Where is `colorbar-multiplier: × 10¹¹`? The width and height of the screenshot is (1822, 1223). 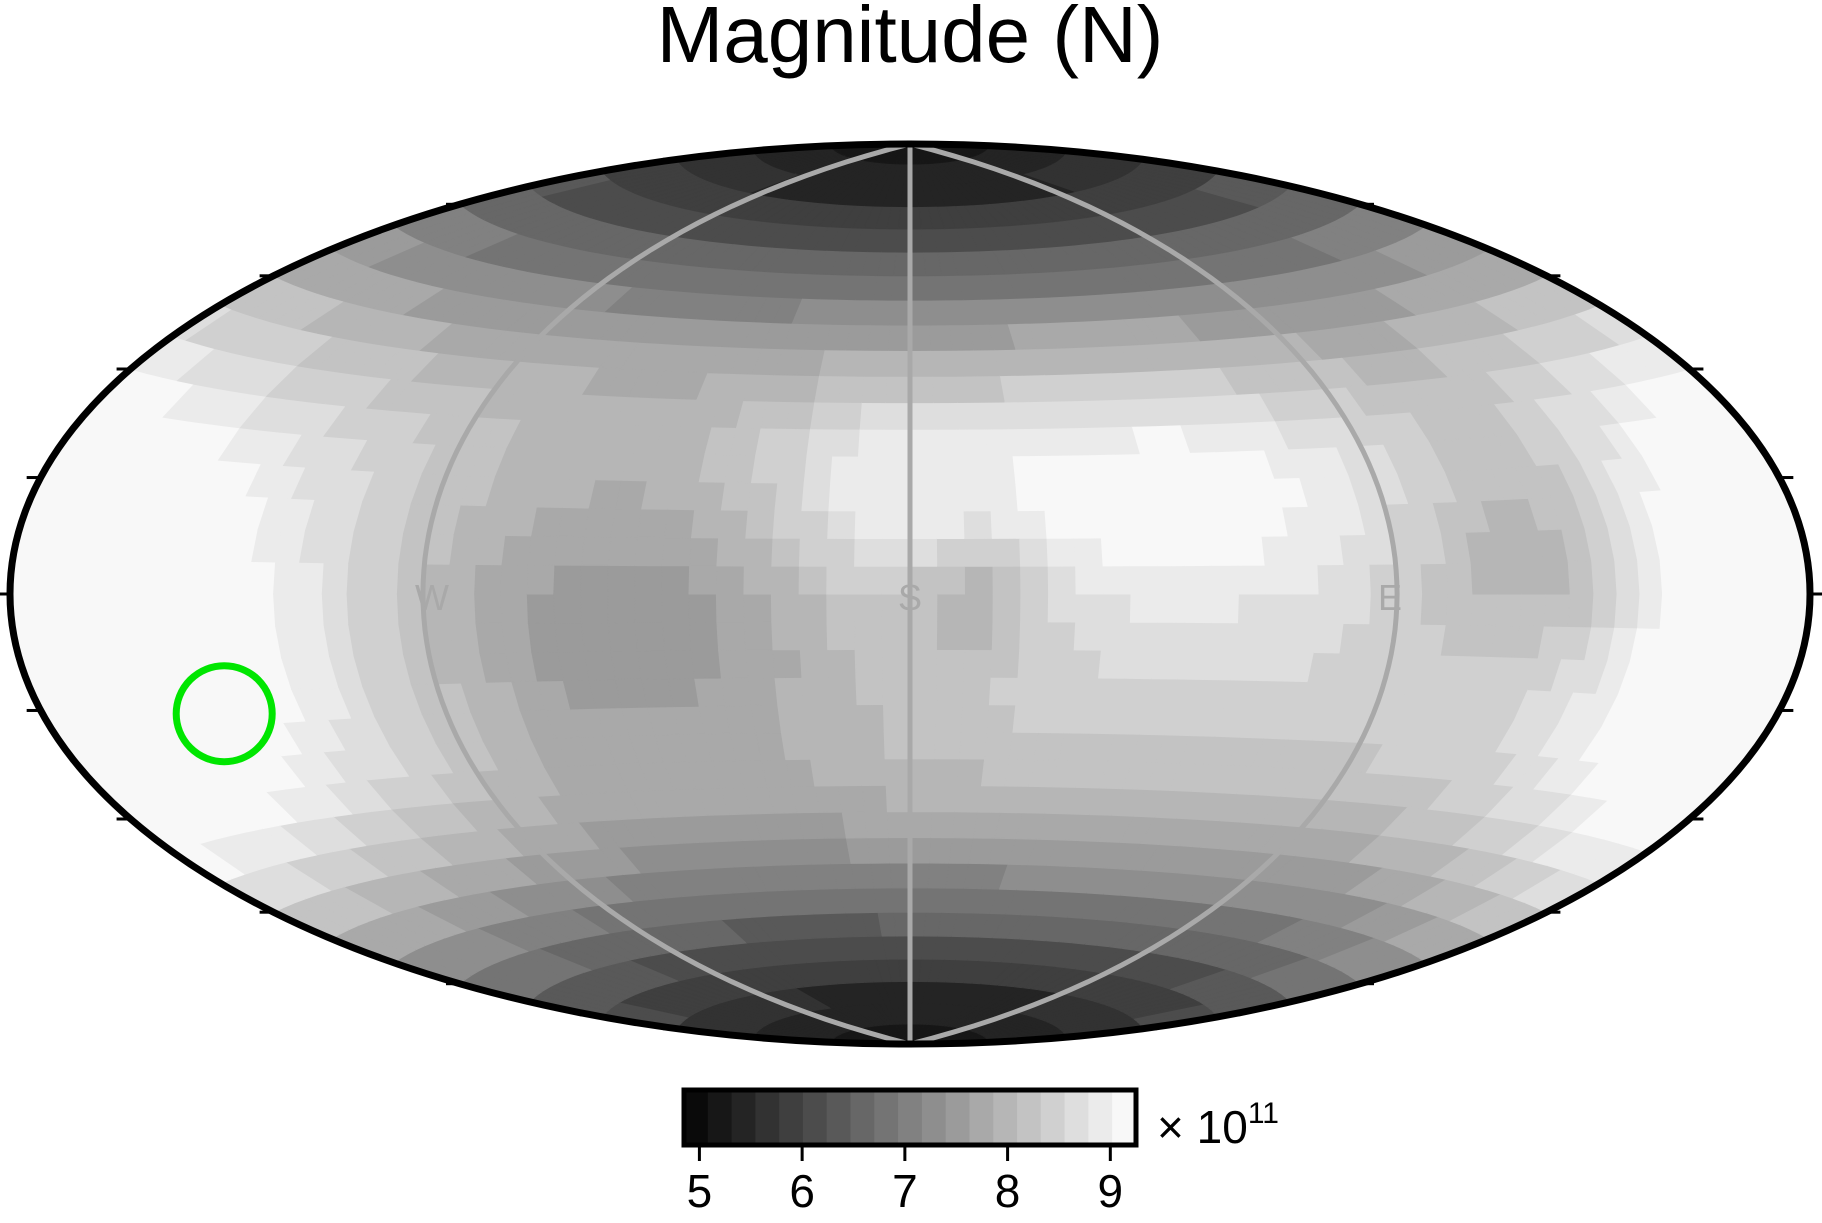 colorbar-multiplier: × 10¹¹ is located at coordinates (1218, 1125).